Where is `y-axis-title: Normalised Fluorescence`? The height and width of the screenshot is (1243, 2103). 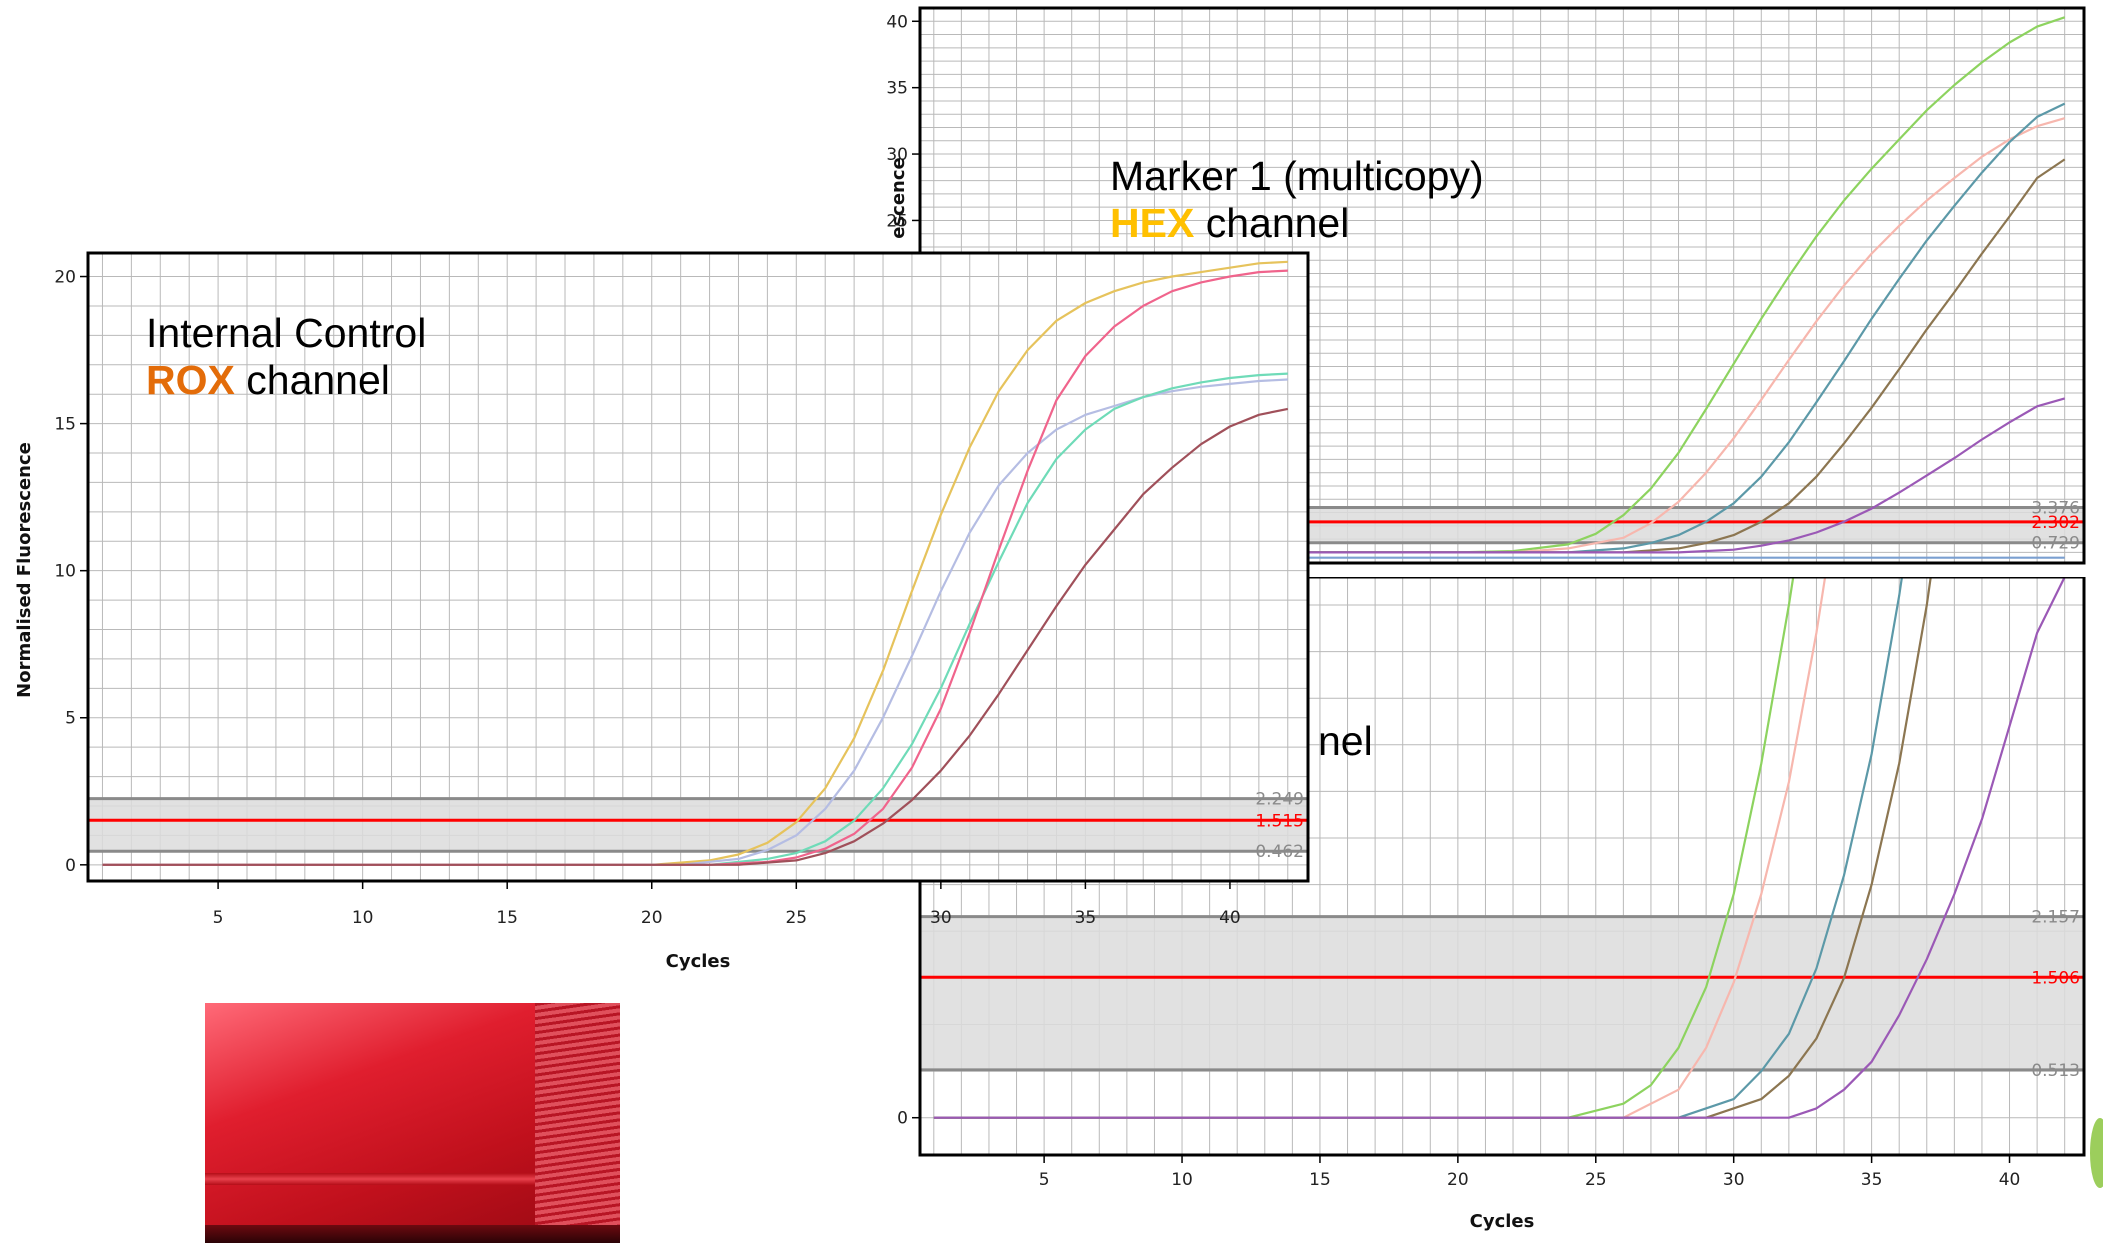
y-axis-title: Normalised Fluorescence is located at coordinates (24, 570).